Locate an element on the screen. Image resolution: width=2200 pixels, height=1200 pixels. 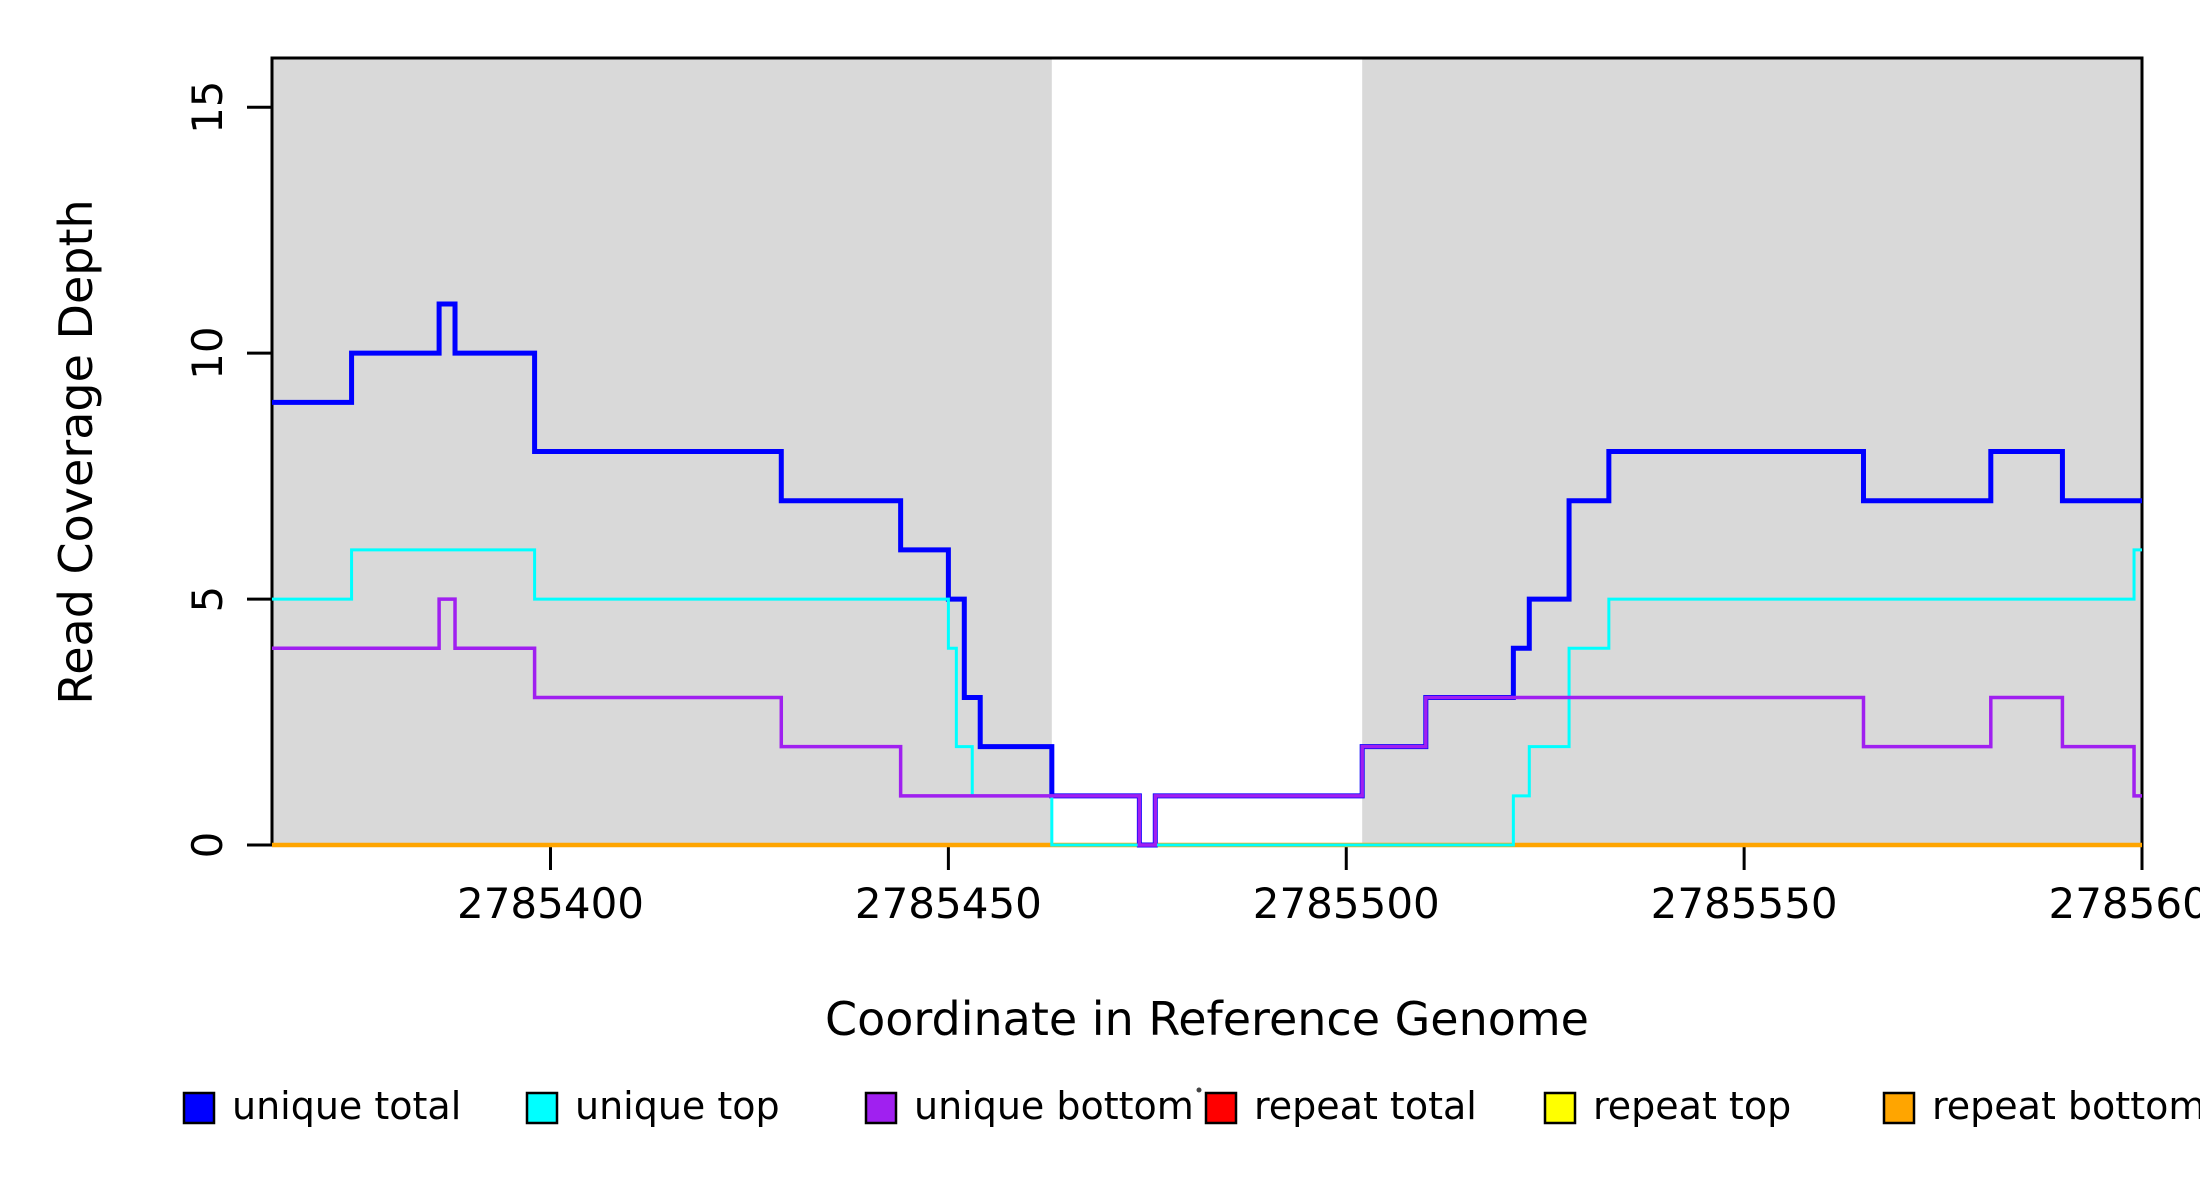
legend-label: repeat bottom is located at coordinates (2066, 1106).